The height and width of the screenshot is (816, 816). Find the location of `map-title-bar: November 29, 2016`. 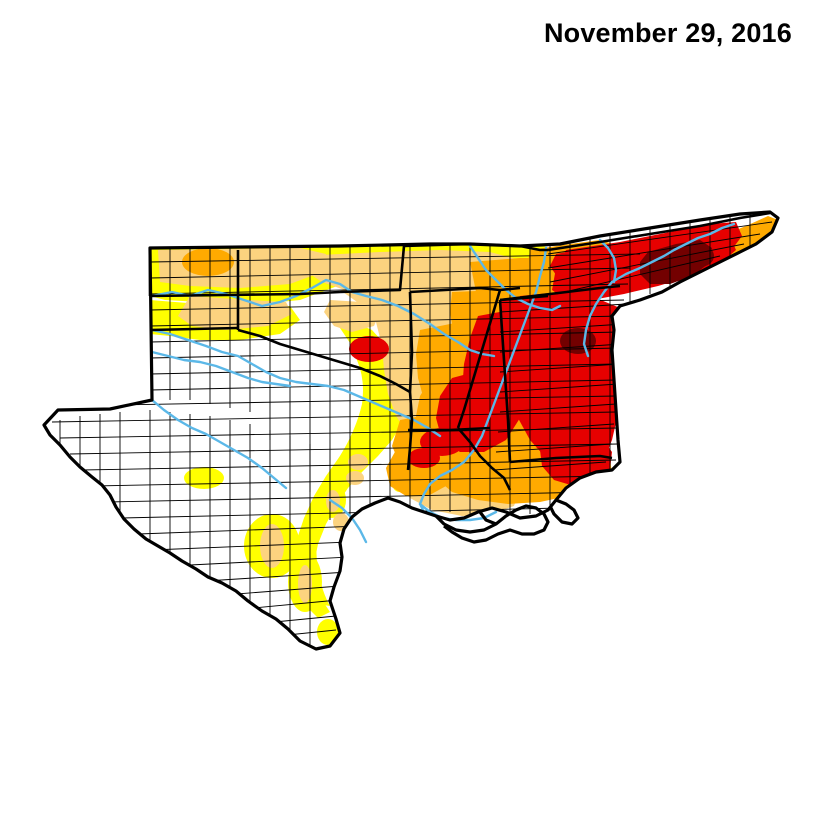

map-title-bar: November 29, 2016 is located at coordinates (668, 33).